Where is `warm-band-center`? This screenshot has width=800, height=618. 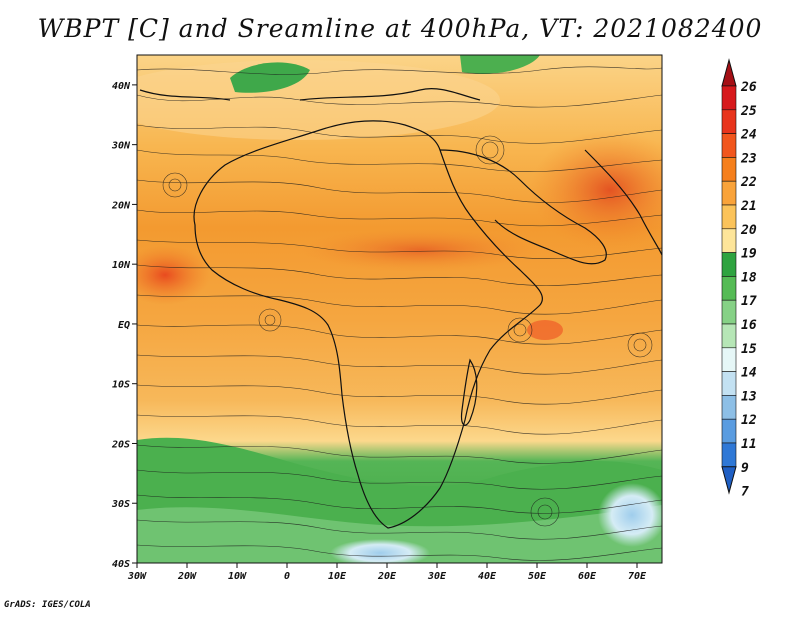
warm-band-center is located at coordinates (420, 250).